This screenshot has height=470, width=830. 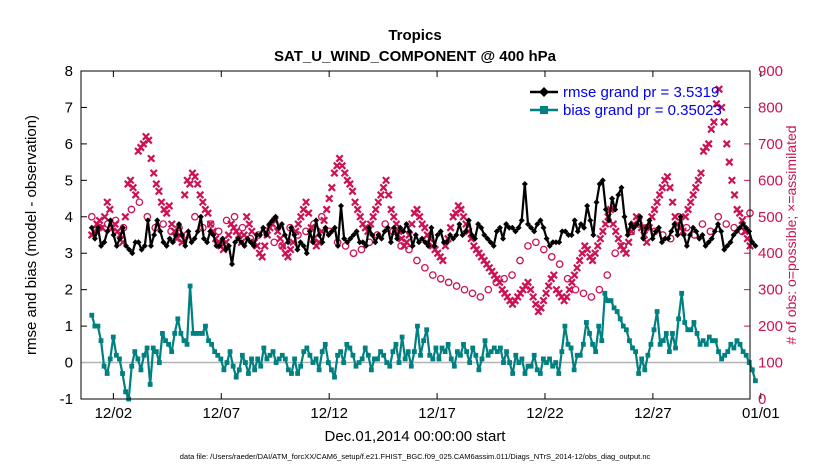 What do you see at coordinates (329, 413) in the screenshot?
I see `x-tick-label: 12/12` at bounding box center [329, 413].